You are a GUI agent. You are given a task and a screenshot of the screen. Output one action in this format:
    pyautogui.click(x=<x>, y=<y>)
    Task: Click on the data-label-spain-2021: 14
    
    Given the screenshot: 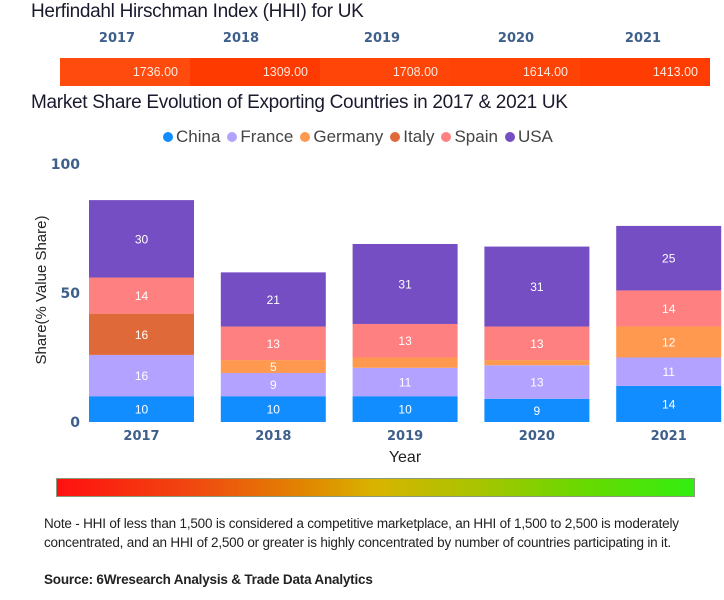 What is the action you would take?
    pyautogui.click(x=669, y=309)
    